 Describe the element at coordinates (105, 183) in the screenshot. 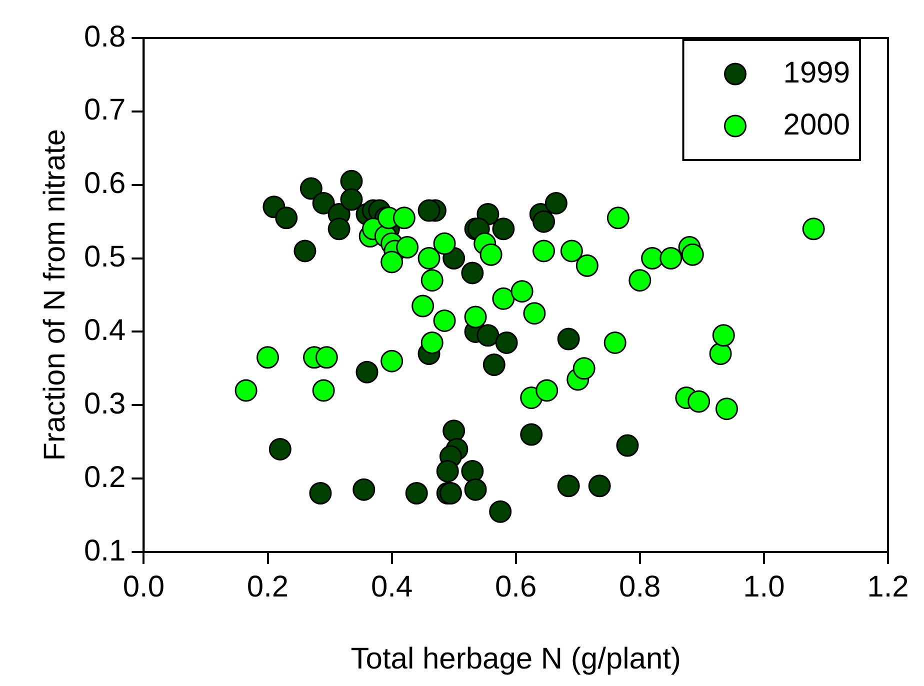

I see `y-tick-label: 0.6` at that location.